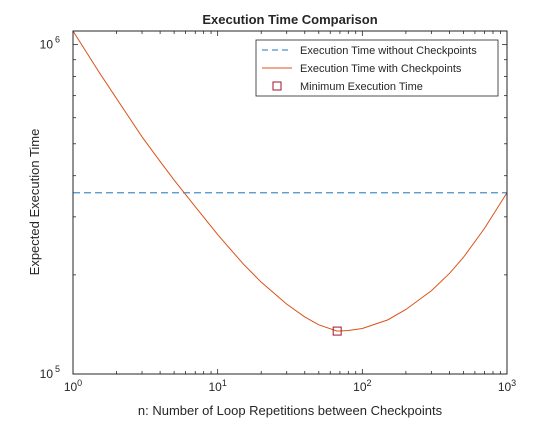  What do you see at coordinates (73, 386) in the screenshot?
I see `x-tick-label: 10⁰` at bounding box center [73, 386].